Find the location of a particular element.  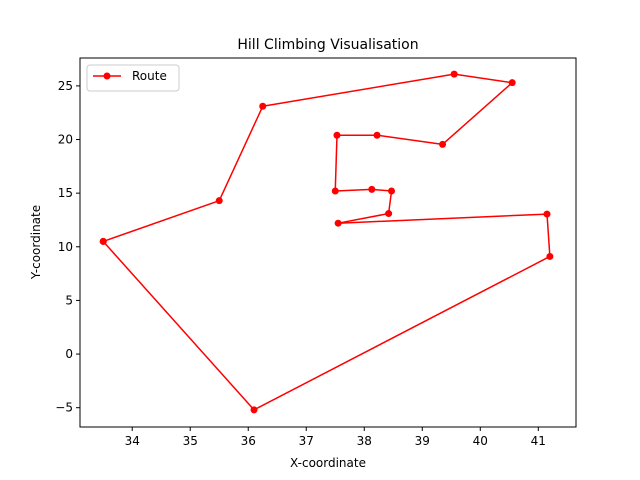

legend: Route is located at coordinates (133, 78).